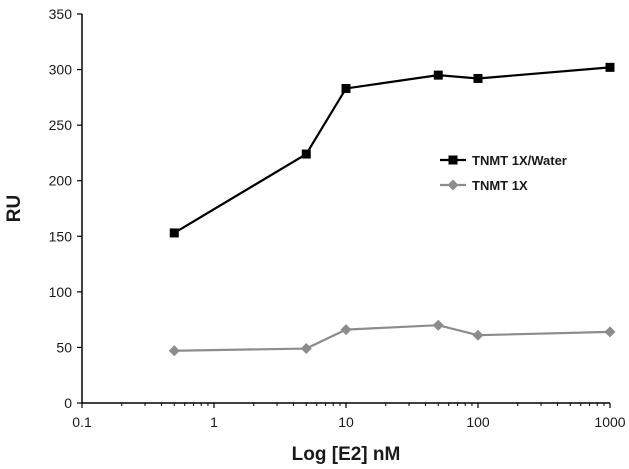  What do you see at coordinates (68, 403) in the screenshot?
I see `y-tick-label: 0` at bounding box center [68, 403].